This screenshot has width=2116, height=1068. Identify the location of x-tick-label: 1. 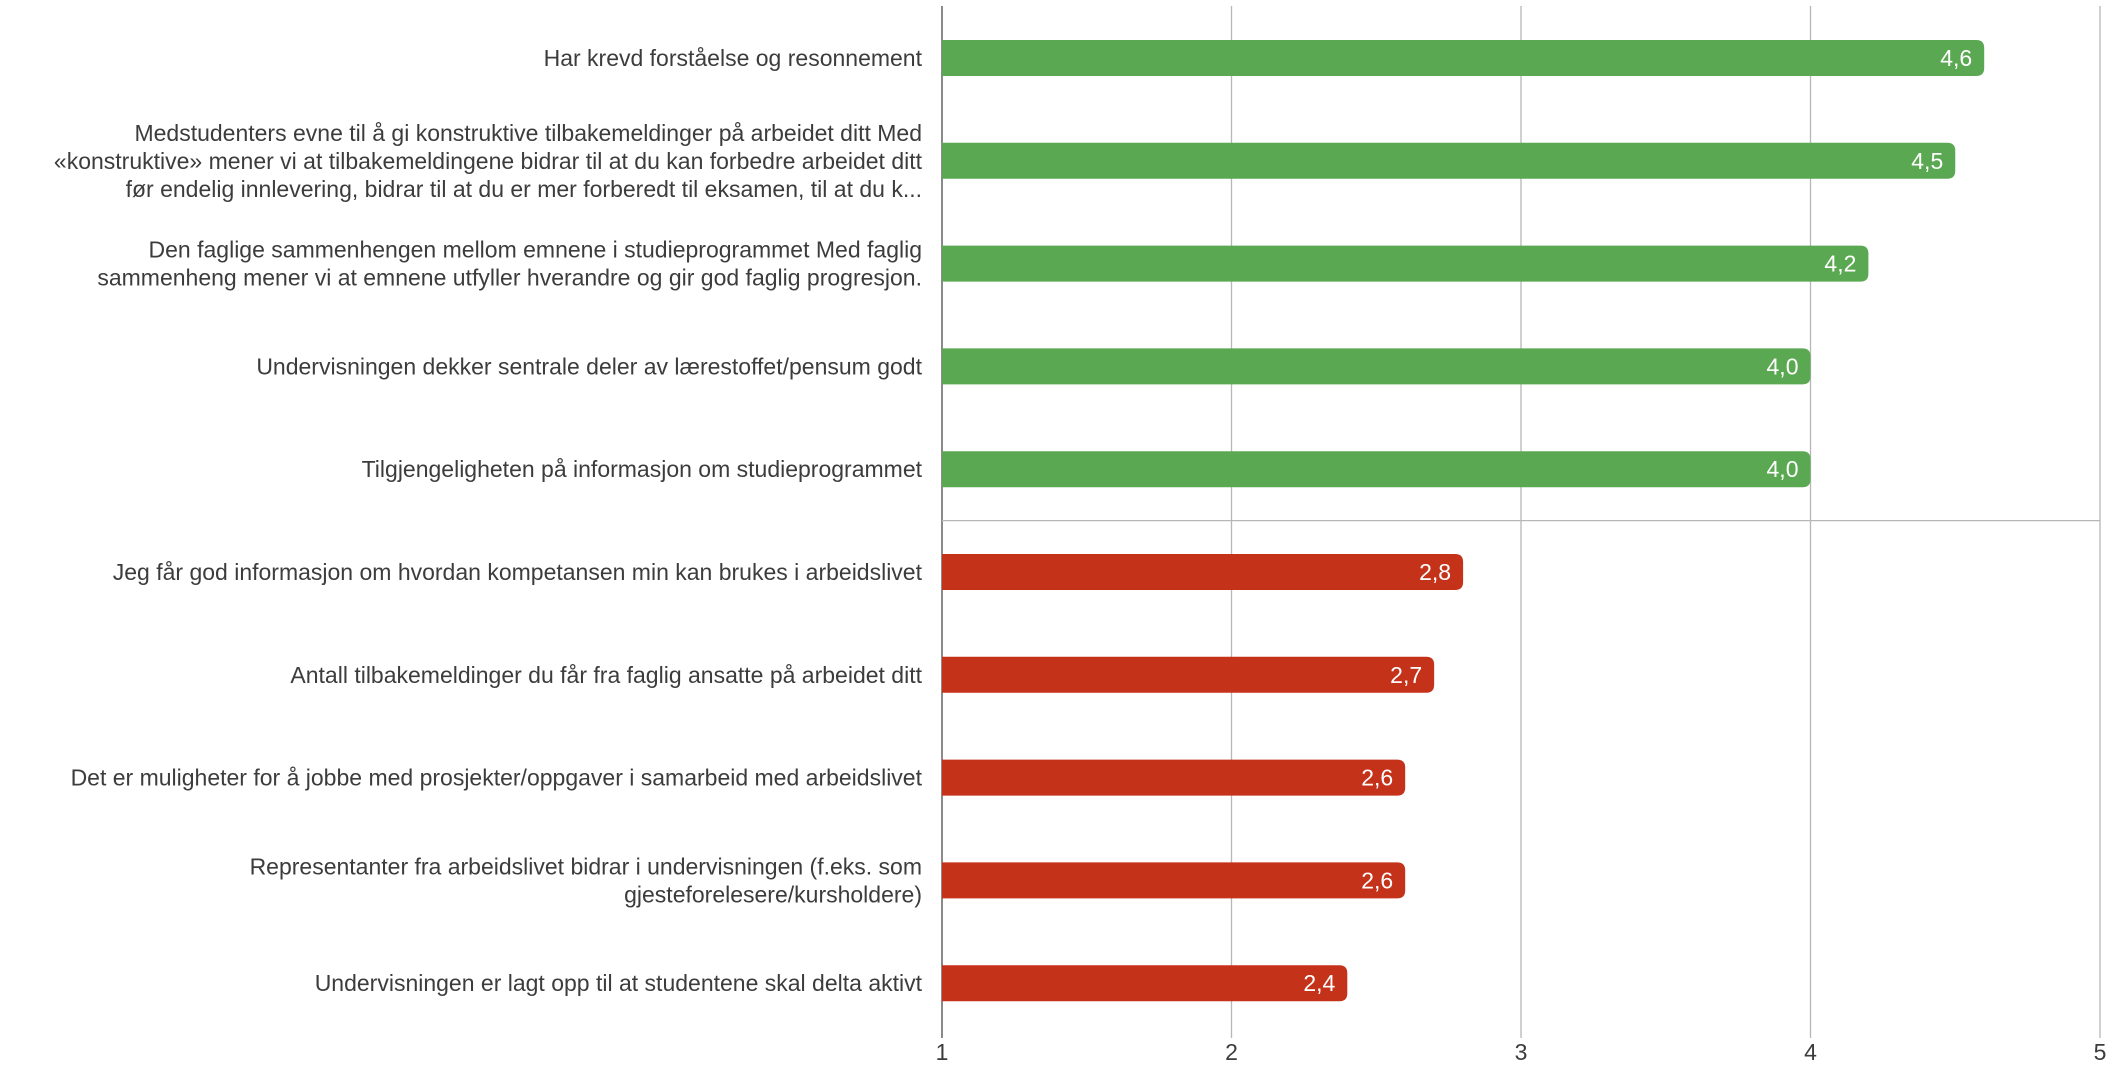
(942, 1052).